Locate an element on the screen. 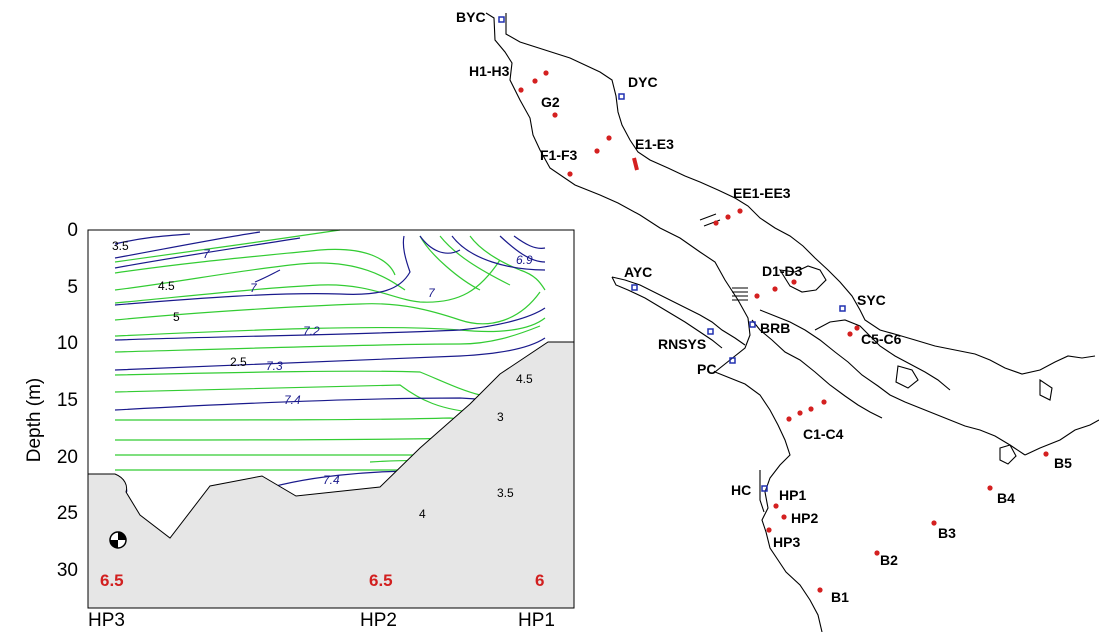 The width and height of the screenshot is (1099, 632). label-syc: SYC is located at coordinates (871, 300).